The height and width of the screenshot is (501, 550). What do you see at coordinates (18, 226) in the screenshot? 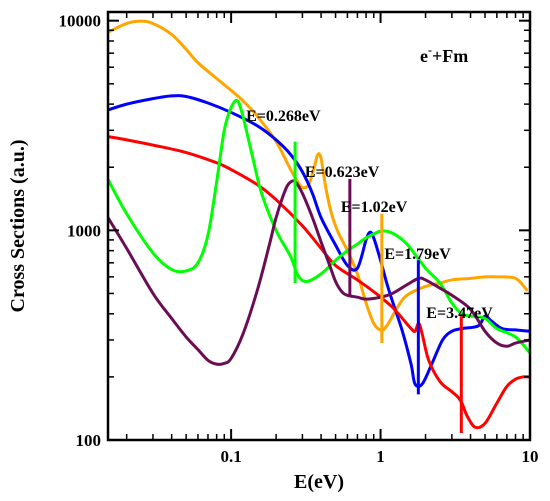
I see `y-axis-title: Cross Sections (a.u.)` at bounding box center [18, 226].